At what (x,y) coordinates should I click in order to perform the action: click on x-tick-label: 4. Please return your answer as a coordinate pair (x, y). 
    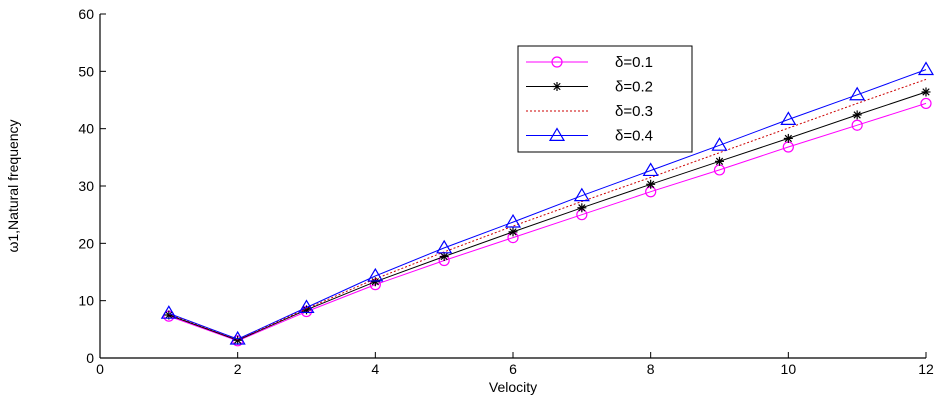
    Looking at the image, I should click on (375, 369).